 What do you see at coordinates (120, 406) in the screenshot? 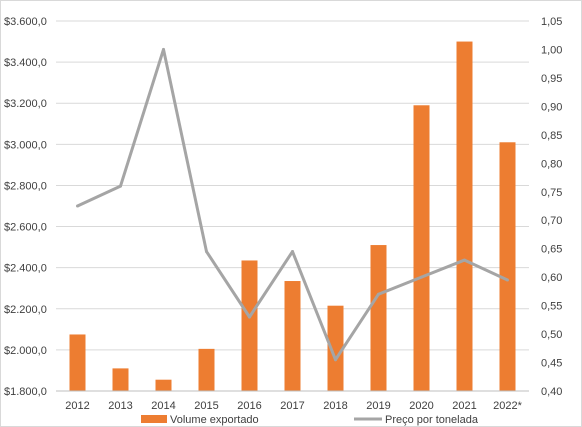
I see `x-tick-label: 2013` at bounding box center [120, 406].